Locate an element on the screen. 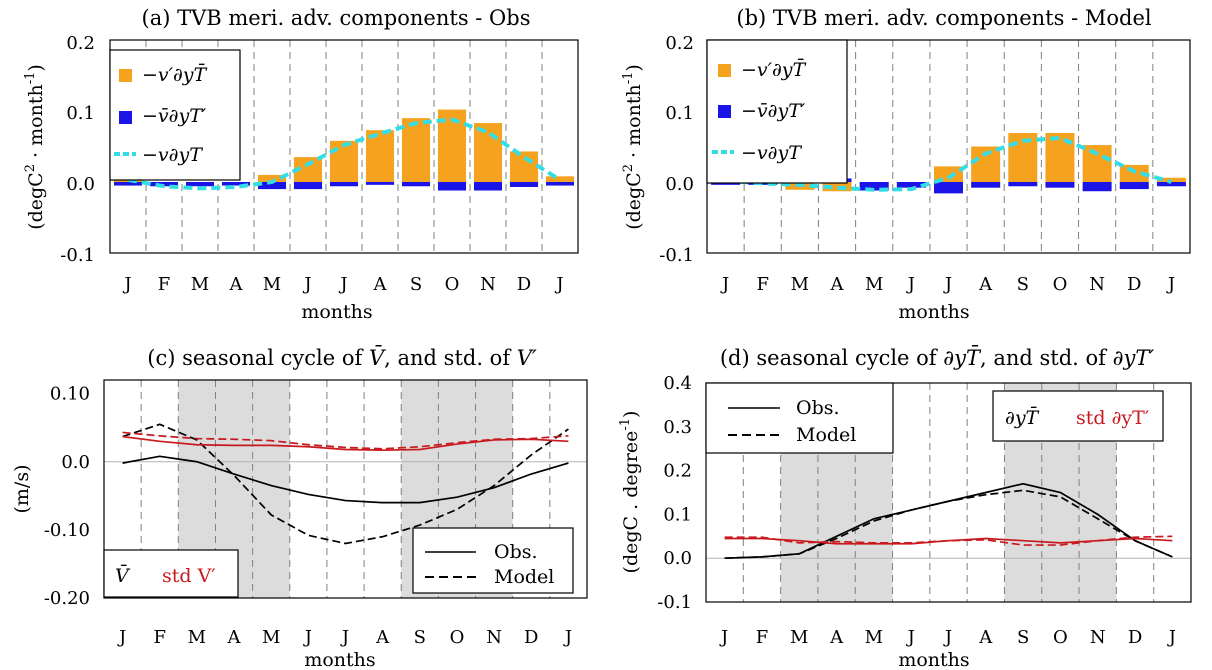  panel-a-xtick: S is located at coordinates (416, 284).